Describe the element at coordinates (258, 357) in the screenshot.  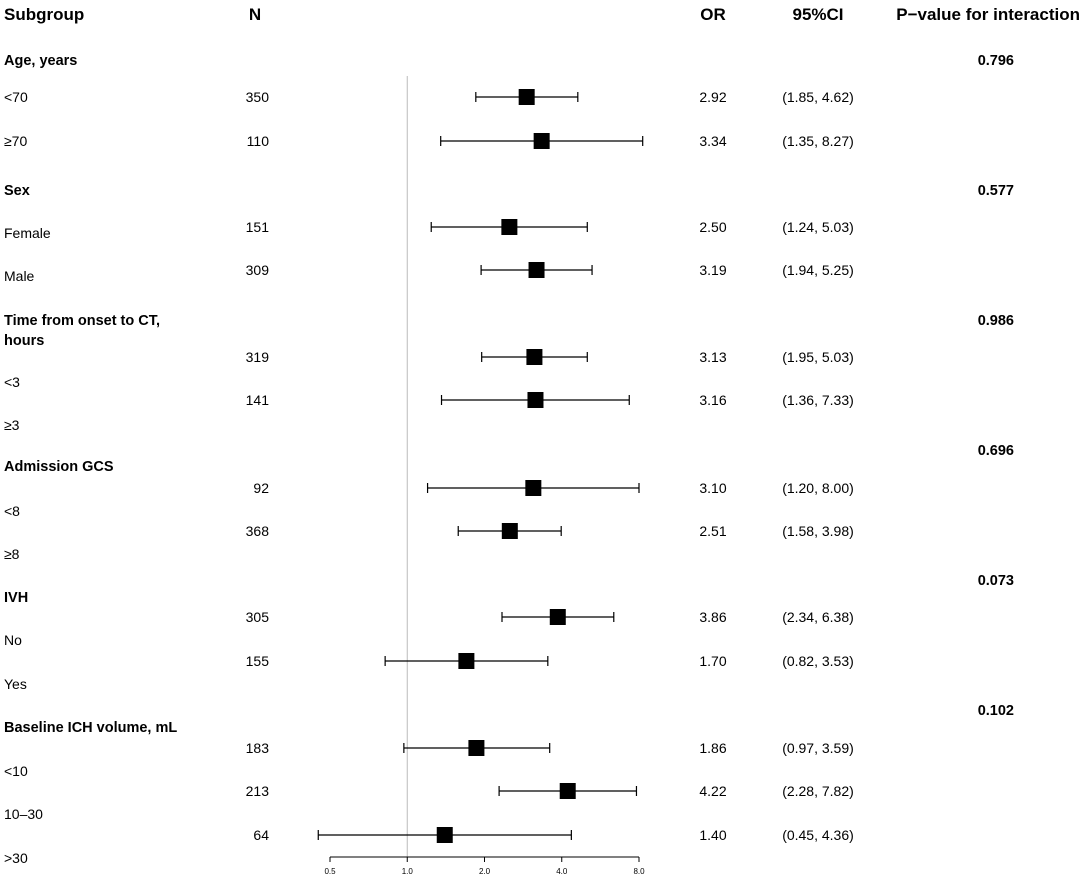
I see `n-value: 319` at that location.